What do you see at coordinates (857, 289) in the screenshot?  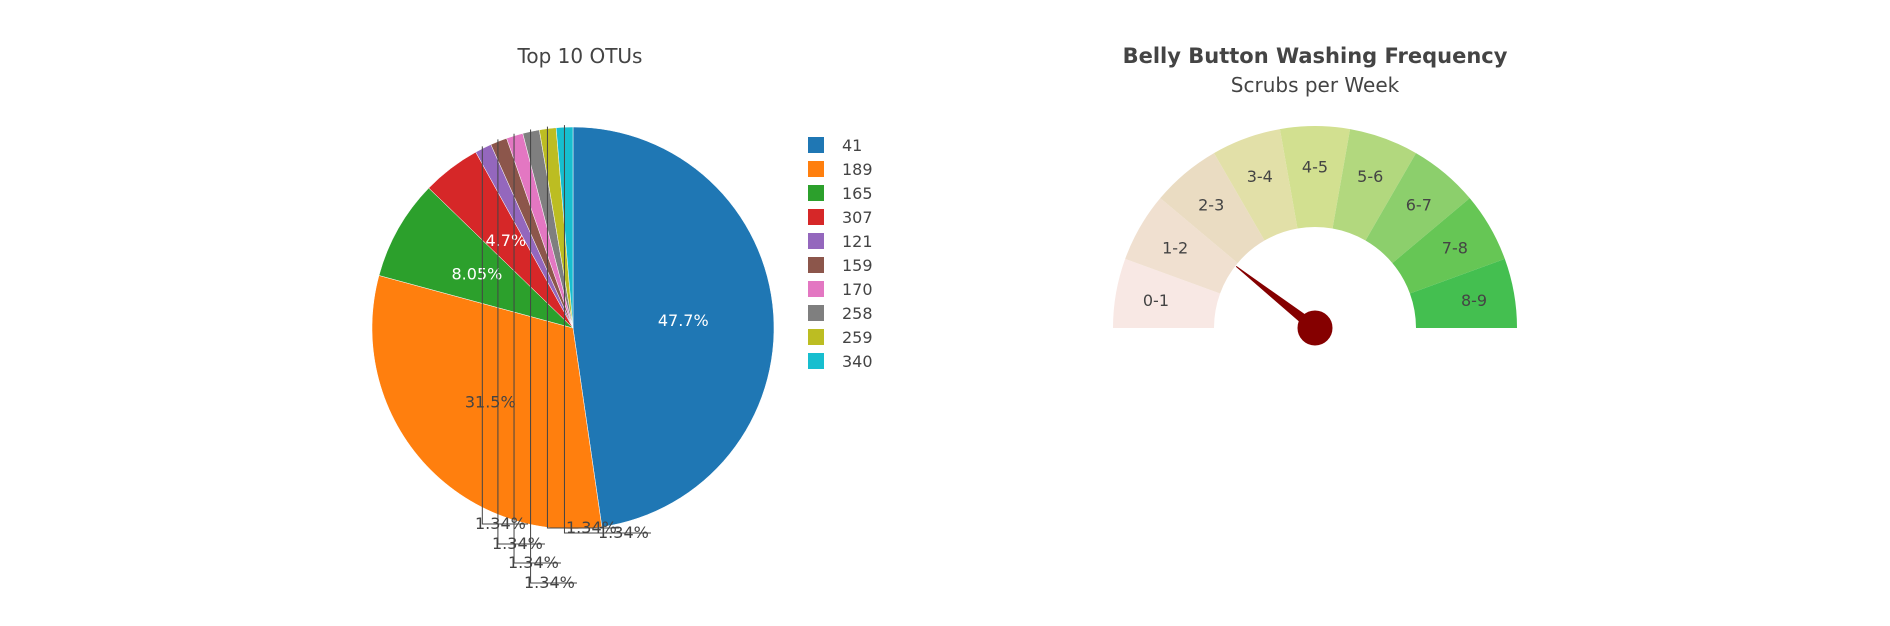 I see `legend-label: 170` at bounding box center [857, 289].